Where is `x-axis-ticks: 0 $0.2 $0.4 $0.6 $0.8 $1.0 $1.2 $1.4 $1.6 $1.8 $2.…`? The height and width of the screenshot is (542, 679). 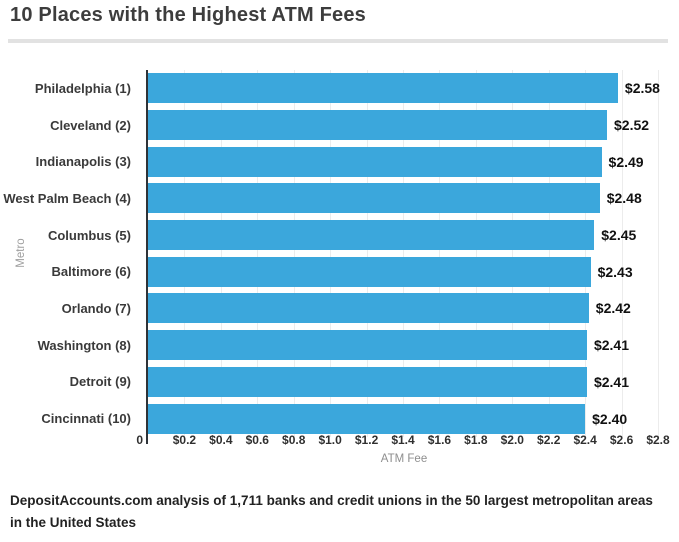 x-axis-ticks: 0 $0.2 $0.4 $0.6 $0.8 $1.0 $1.2 $1.4 $1.6 $1.8 $2.… is located at coordinates (403, 440).